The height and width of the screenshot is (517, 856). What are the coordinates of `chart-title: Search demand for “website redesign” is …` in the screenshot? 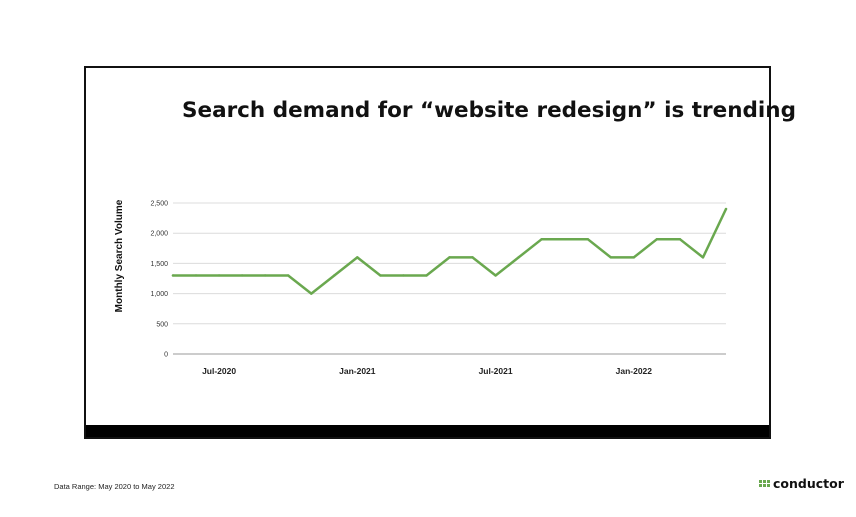 It's located at (489, 110).